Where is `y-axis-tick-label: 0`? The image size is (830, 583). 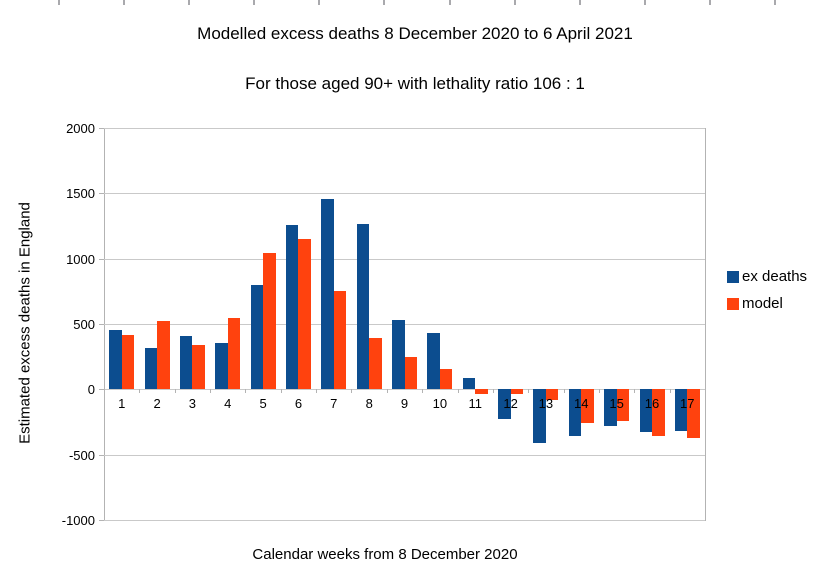 y-axis-tick-label: 0 is located at coordinates (91, 389).